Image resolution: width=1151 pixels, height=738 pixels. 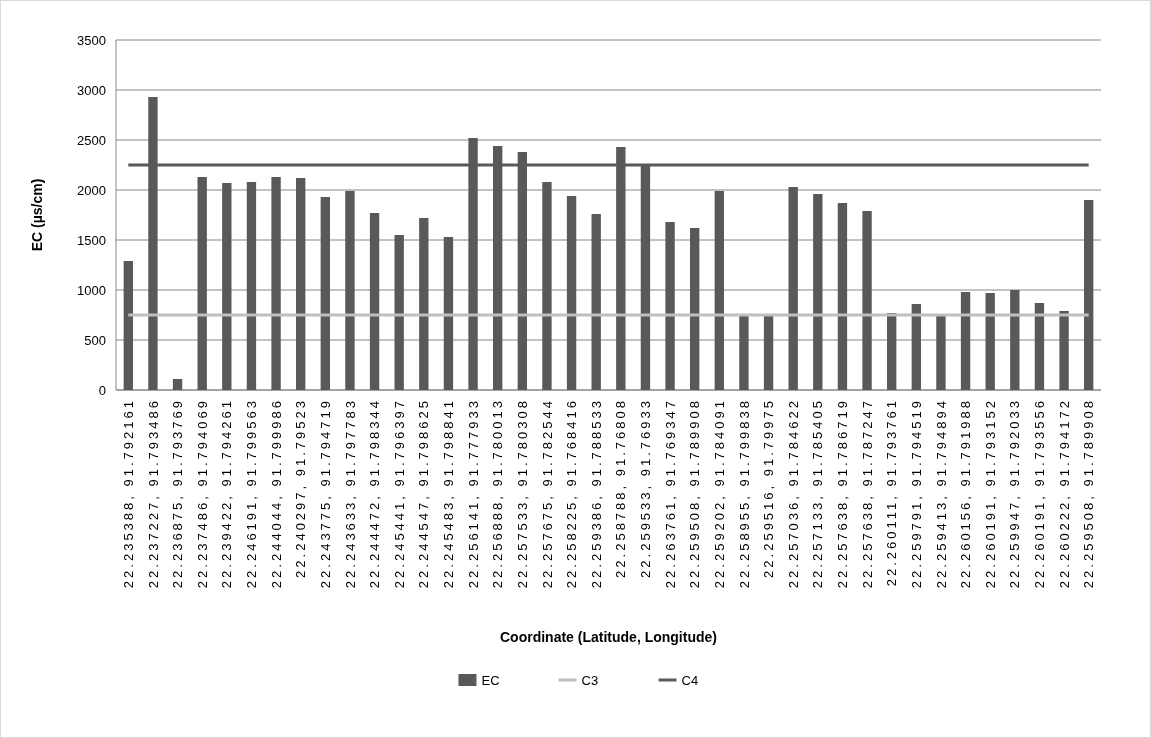 I want to click on x-tick-label: 22.259386, 91.788533, so click(x=596, y=493).